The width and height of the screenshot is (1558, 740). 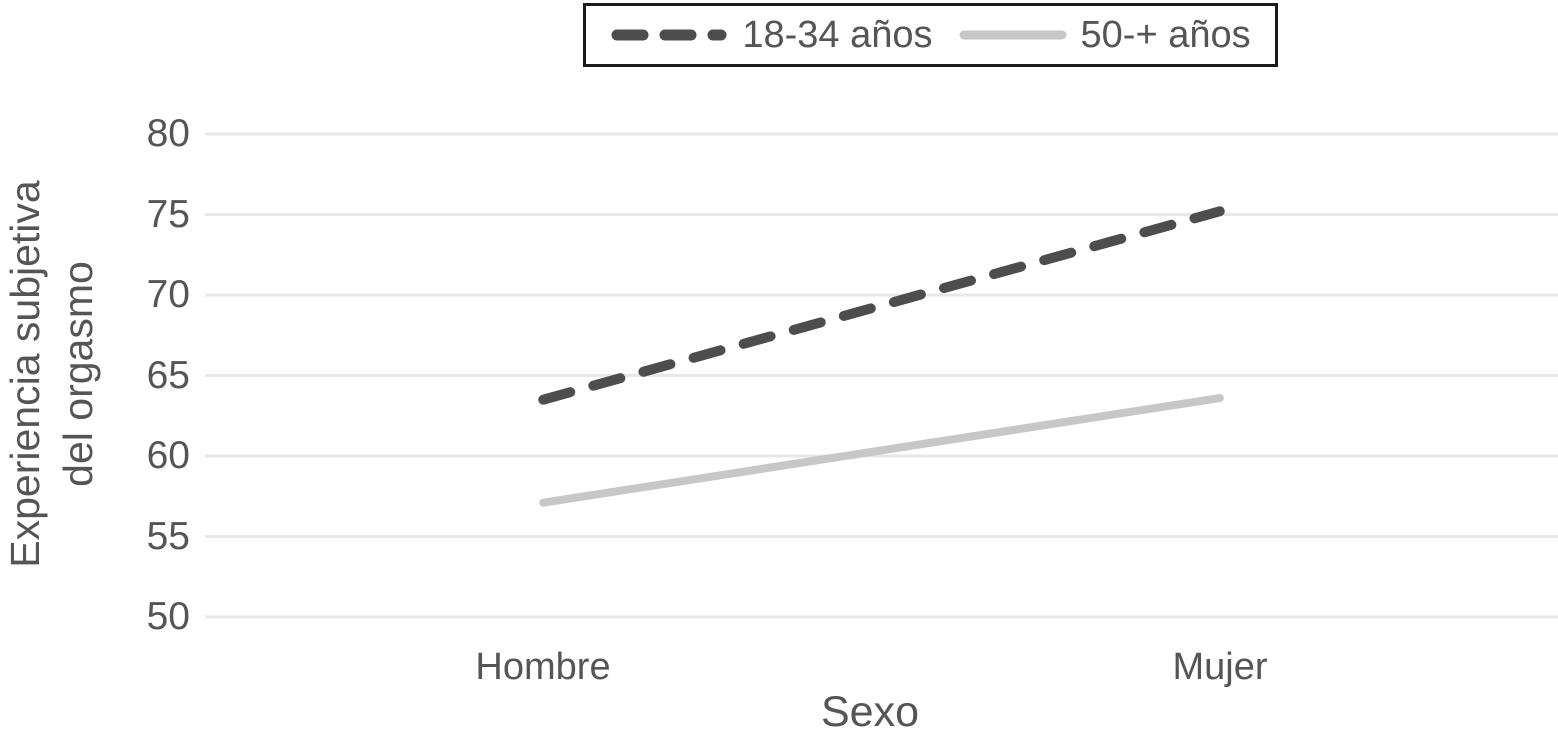 I want to click on legend-entry-50-plus: 50-+ años, so click(x=1105, y=35).